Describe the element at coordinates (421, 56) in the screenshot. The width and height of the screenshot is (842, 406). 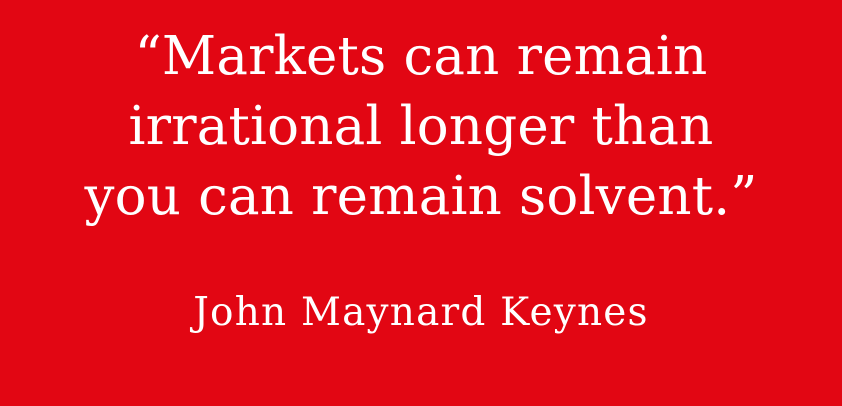
I see `quote-line-1: “Markets can remain` at that location.